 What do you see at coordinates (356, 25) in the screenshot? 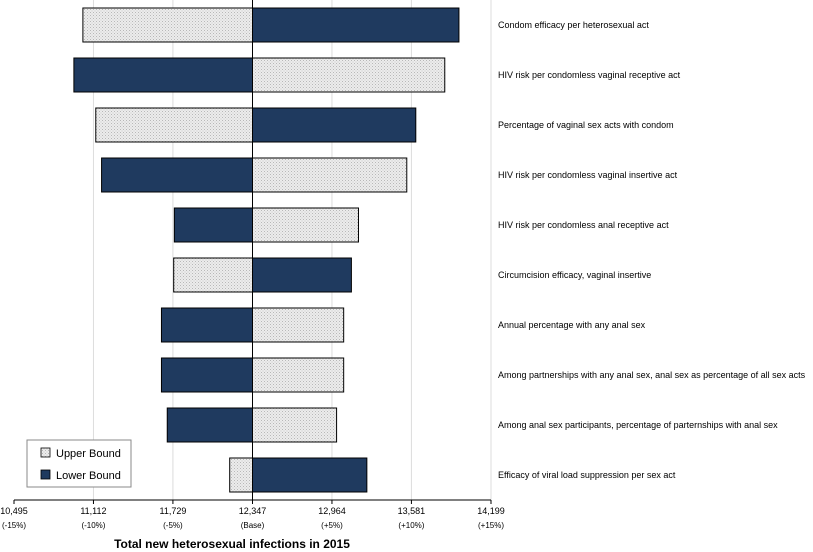
I see `lower-bound-bar-condom-efficacy-per-heterosexual-act` at bounding box center [356, 25].